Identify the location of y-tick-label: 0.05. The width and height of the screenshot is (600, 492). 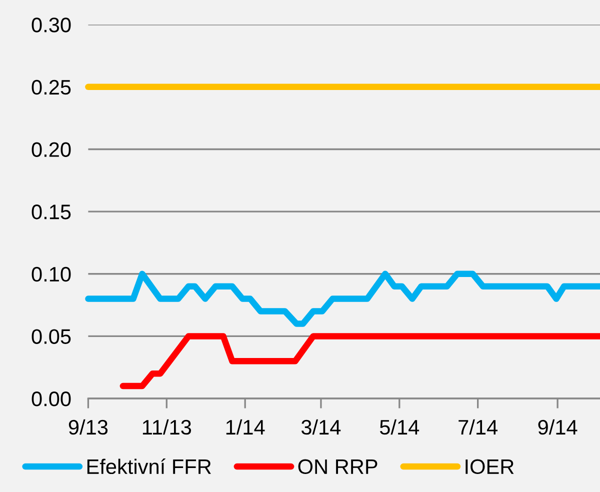
(51, 336).